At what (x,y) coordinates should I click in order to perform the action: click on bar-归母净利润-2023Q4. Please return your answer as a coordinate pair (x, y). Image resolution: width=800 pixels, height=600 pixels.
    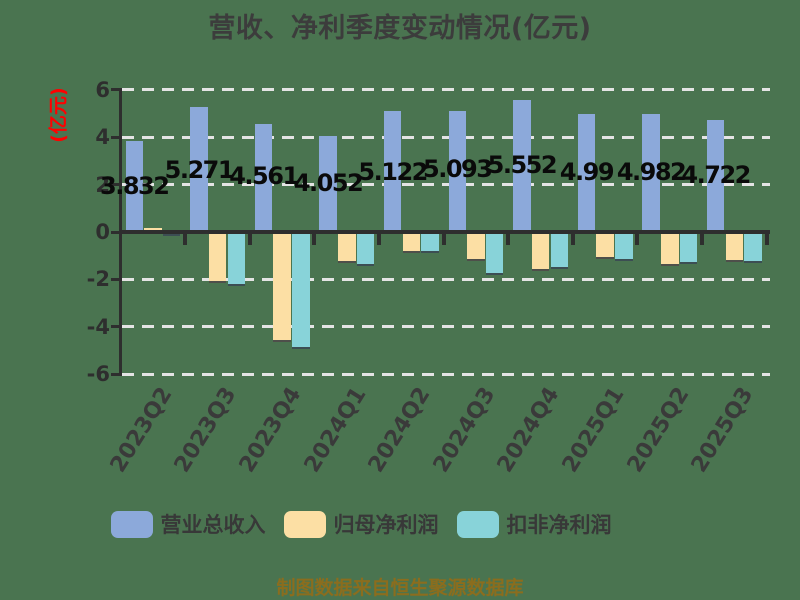
    Looking at the image, I should click on (282, 287).